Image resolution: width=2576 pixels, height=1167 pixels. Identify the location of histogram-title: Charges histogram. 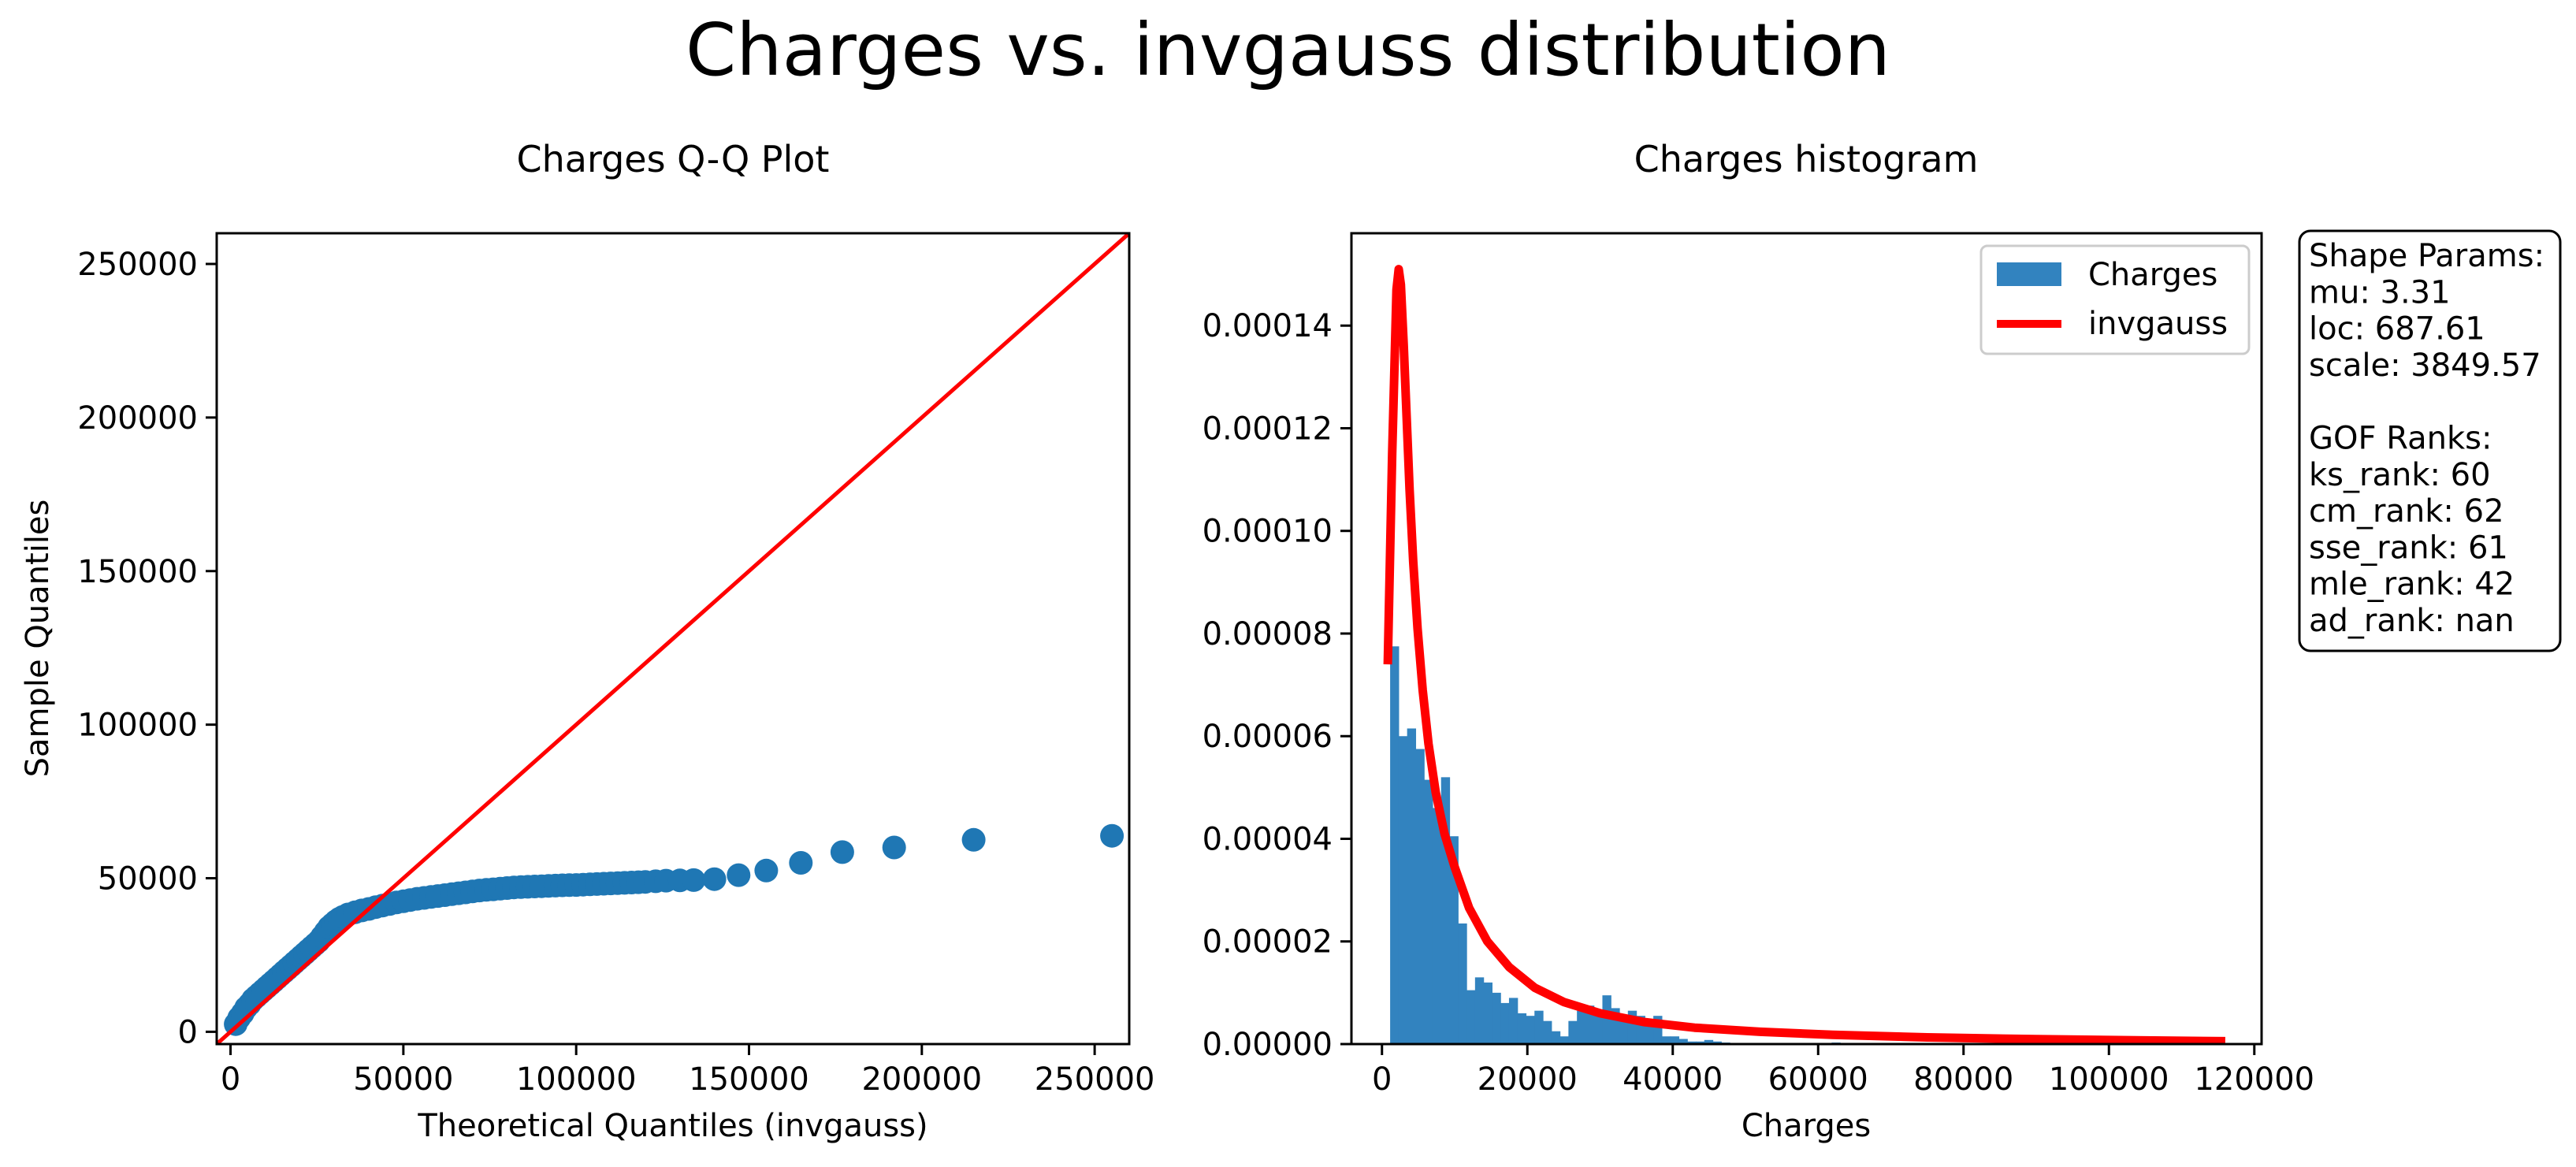
(1806, 159).